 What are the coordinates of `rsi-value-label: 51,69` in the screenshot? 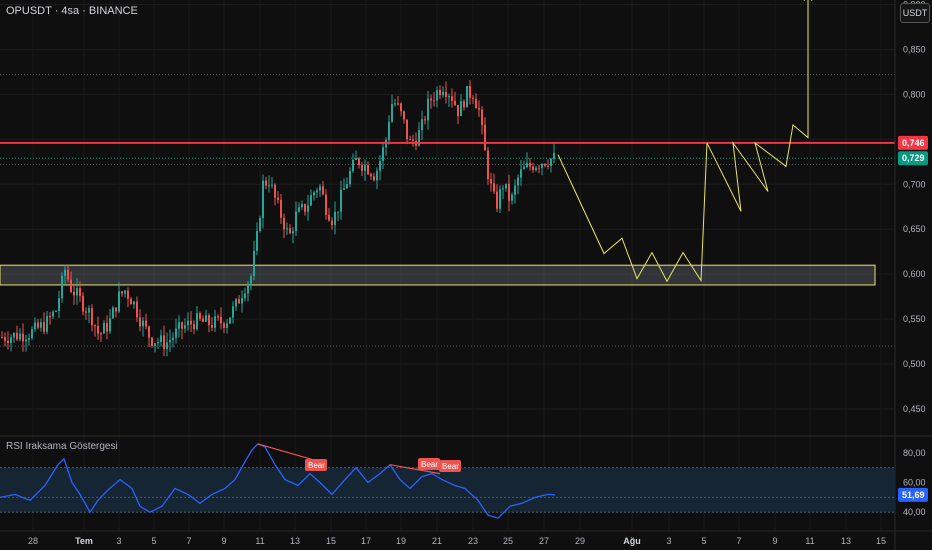 It's located at (913, 495).